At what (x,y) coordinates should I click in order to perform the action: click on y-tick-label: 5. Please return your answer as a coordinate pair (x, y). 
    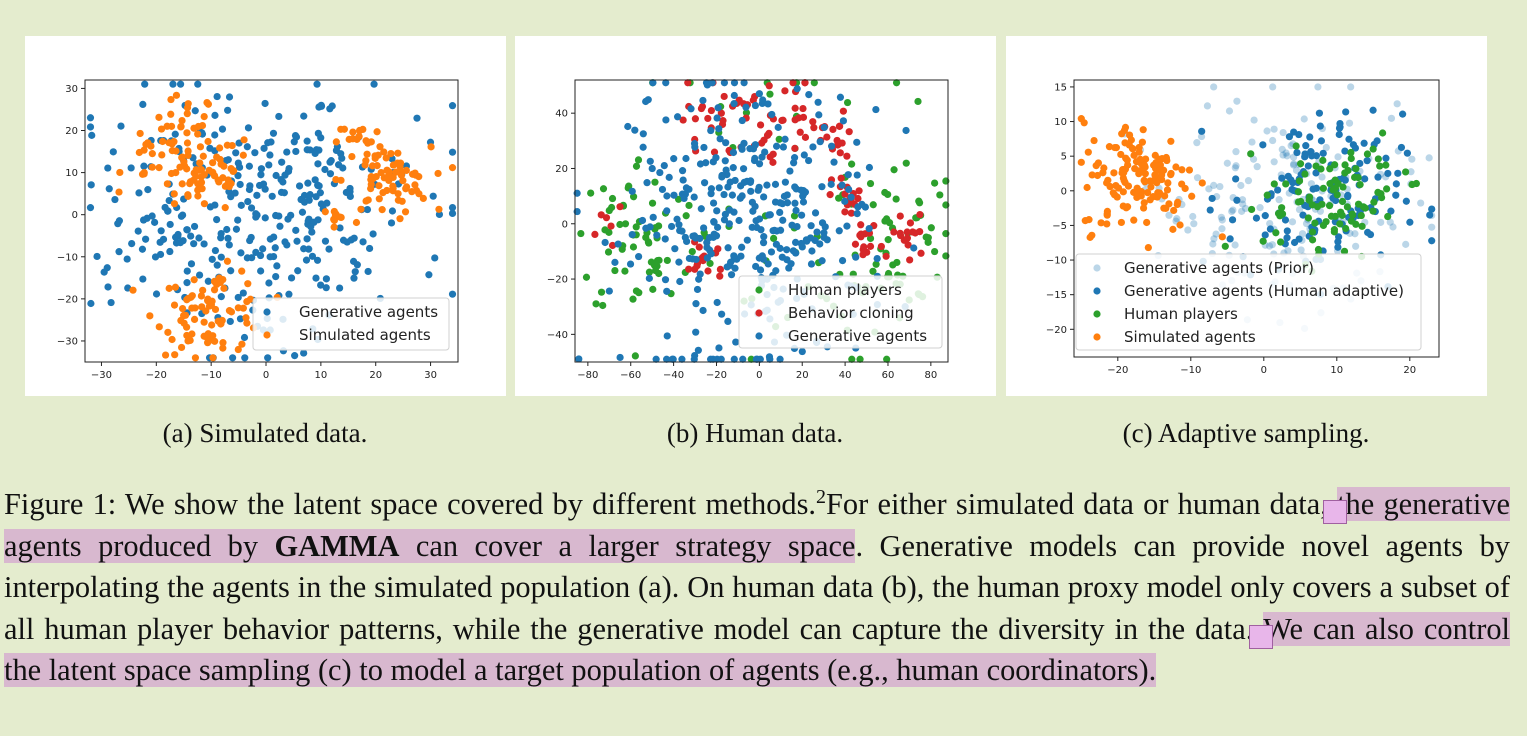
    Looking at the image, I should click on (1064, 157).